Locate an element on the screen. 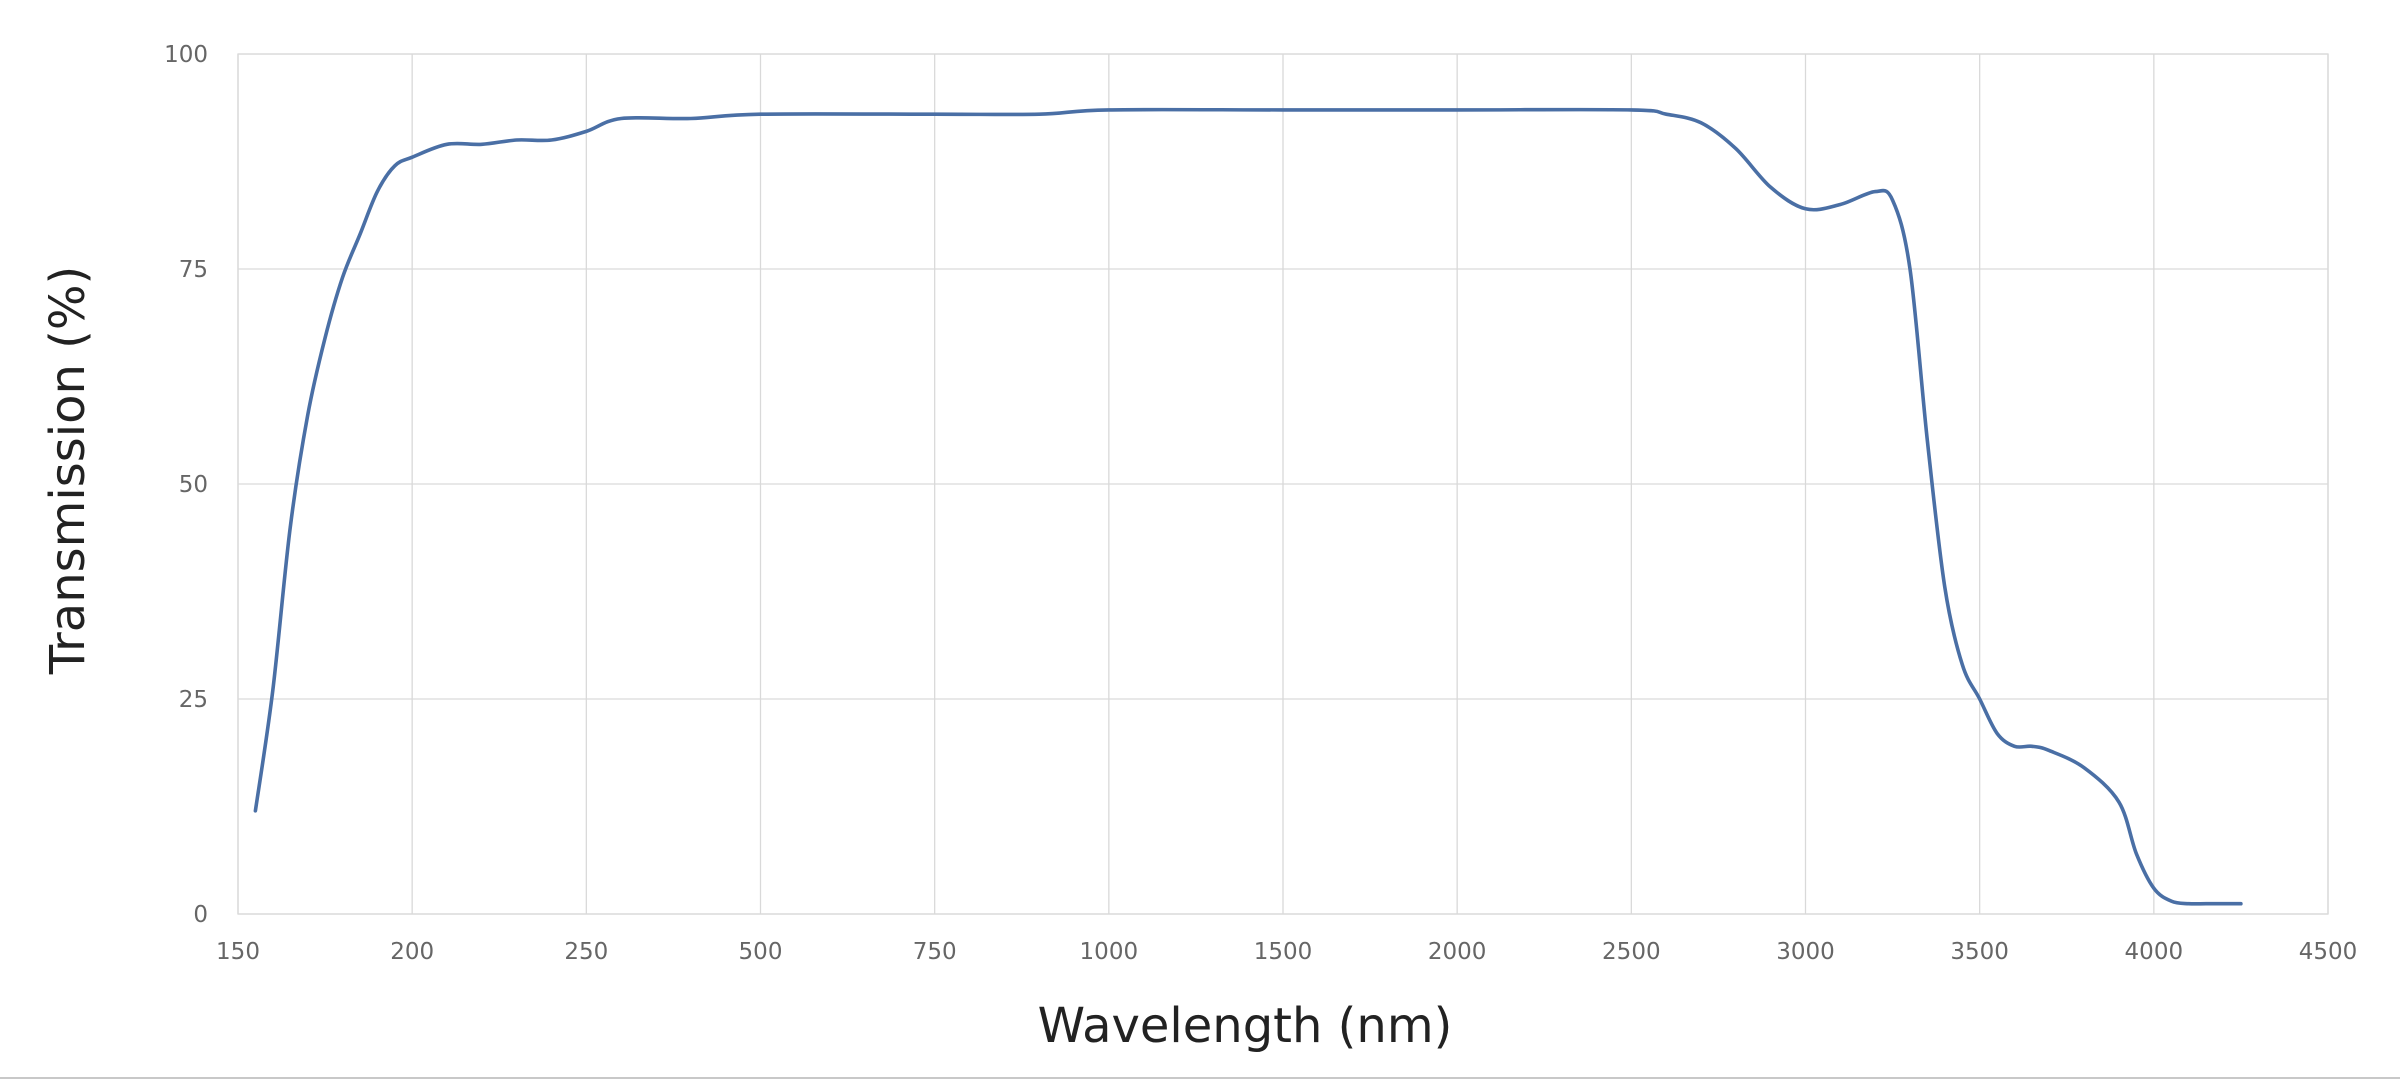 The height and width of the screenshot is (1080, 2400). x-tick-label: 3000 is located at coordinates (1805, 952).